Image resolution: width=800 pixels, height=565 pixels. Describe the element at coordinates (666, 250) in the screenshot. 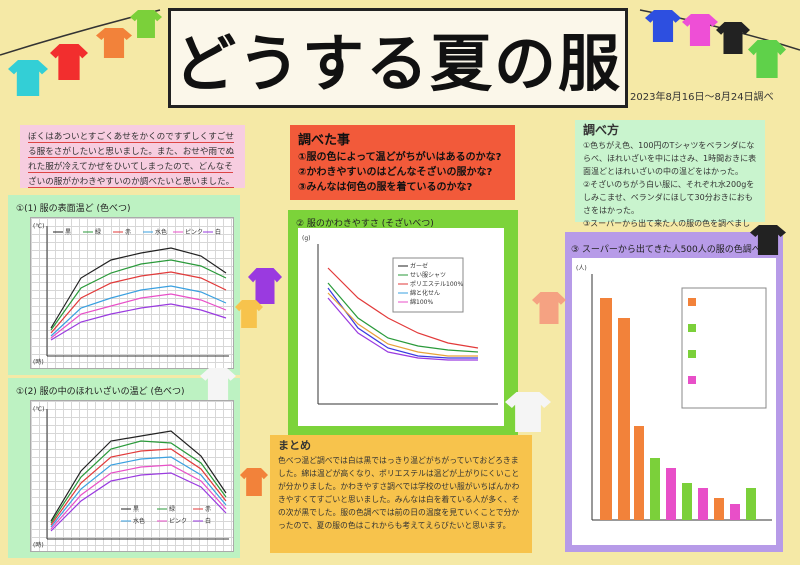

I see `graph4-label: ③ スーパーから出てきた人500人の服の色調べ` at that location.